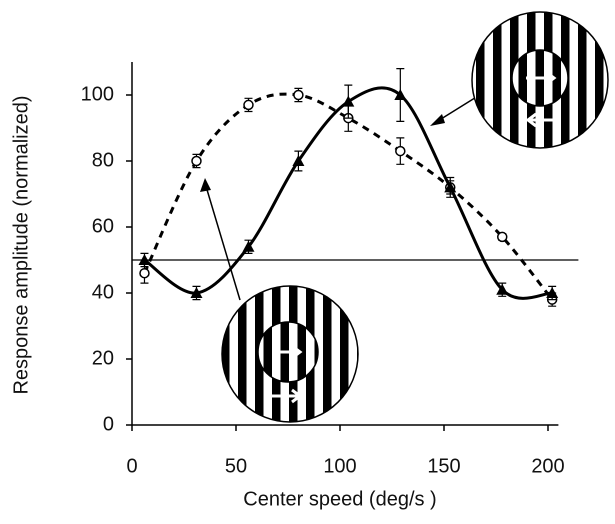  Describe the element at coordinates (103, 358) in the screenshot. I see `y-tick-label: 20` at that location.